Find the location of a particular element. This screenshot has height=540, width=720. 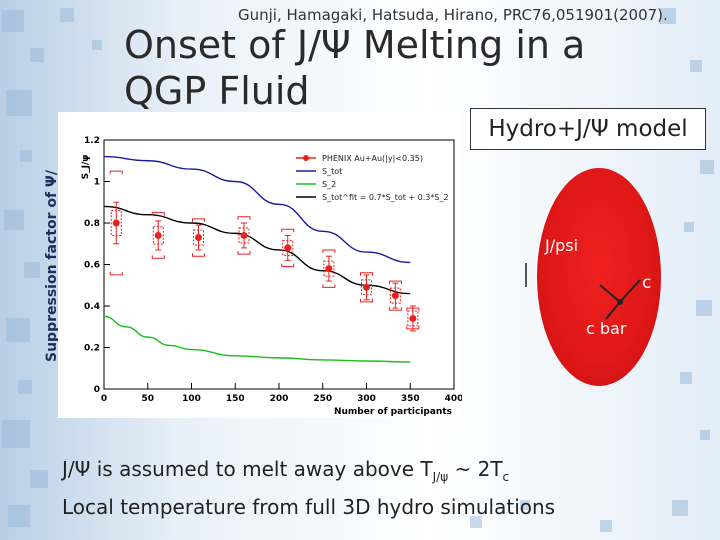

legend-label: S_tot is located at coordinates (332, 171).